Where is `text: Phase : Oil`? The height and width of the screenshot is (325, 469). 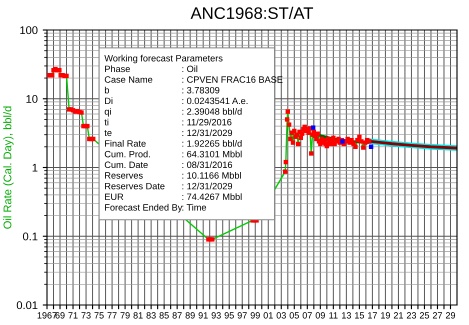 text: Phase : Oil is located at coordinates (151, 68).